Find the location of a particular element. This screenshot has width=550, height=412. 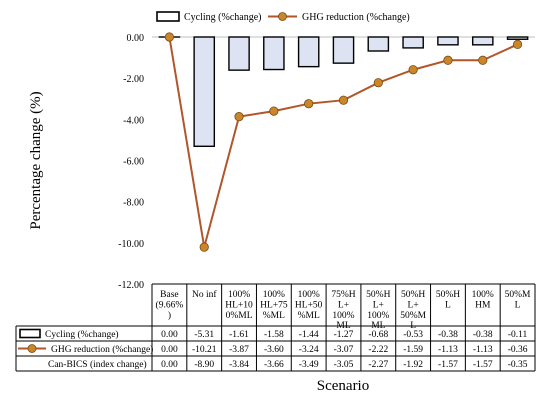

data-label: -0.36 is located at coordinates (518, 350).